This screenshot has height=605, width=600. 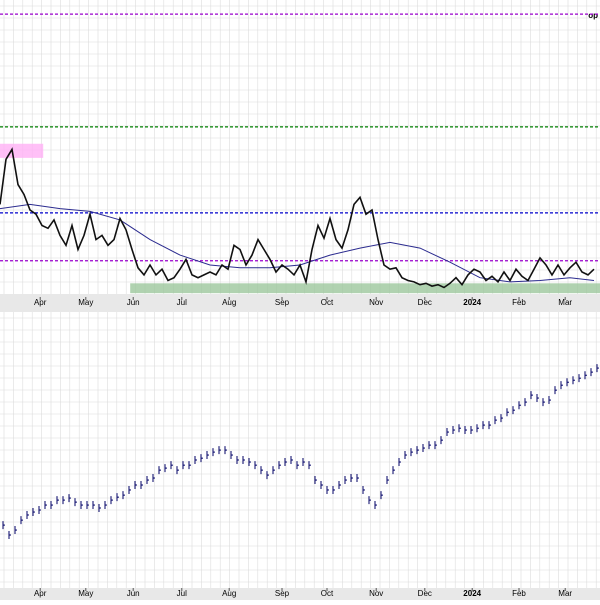 What do you see at coordinates (593, 15) in the screenshot?
I see `corner-text: op` at bounding box center [593, 15].